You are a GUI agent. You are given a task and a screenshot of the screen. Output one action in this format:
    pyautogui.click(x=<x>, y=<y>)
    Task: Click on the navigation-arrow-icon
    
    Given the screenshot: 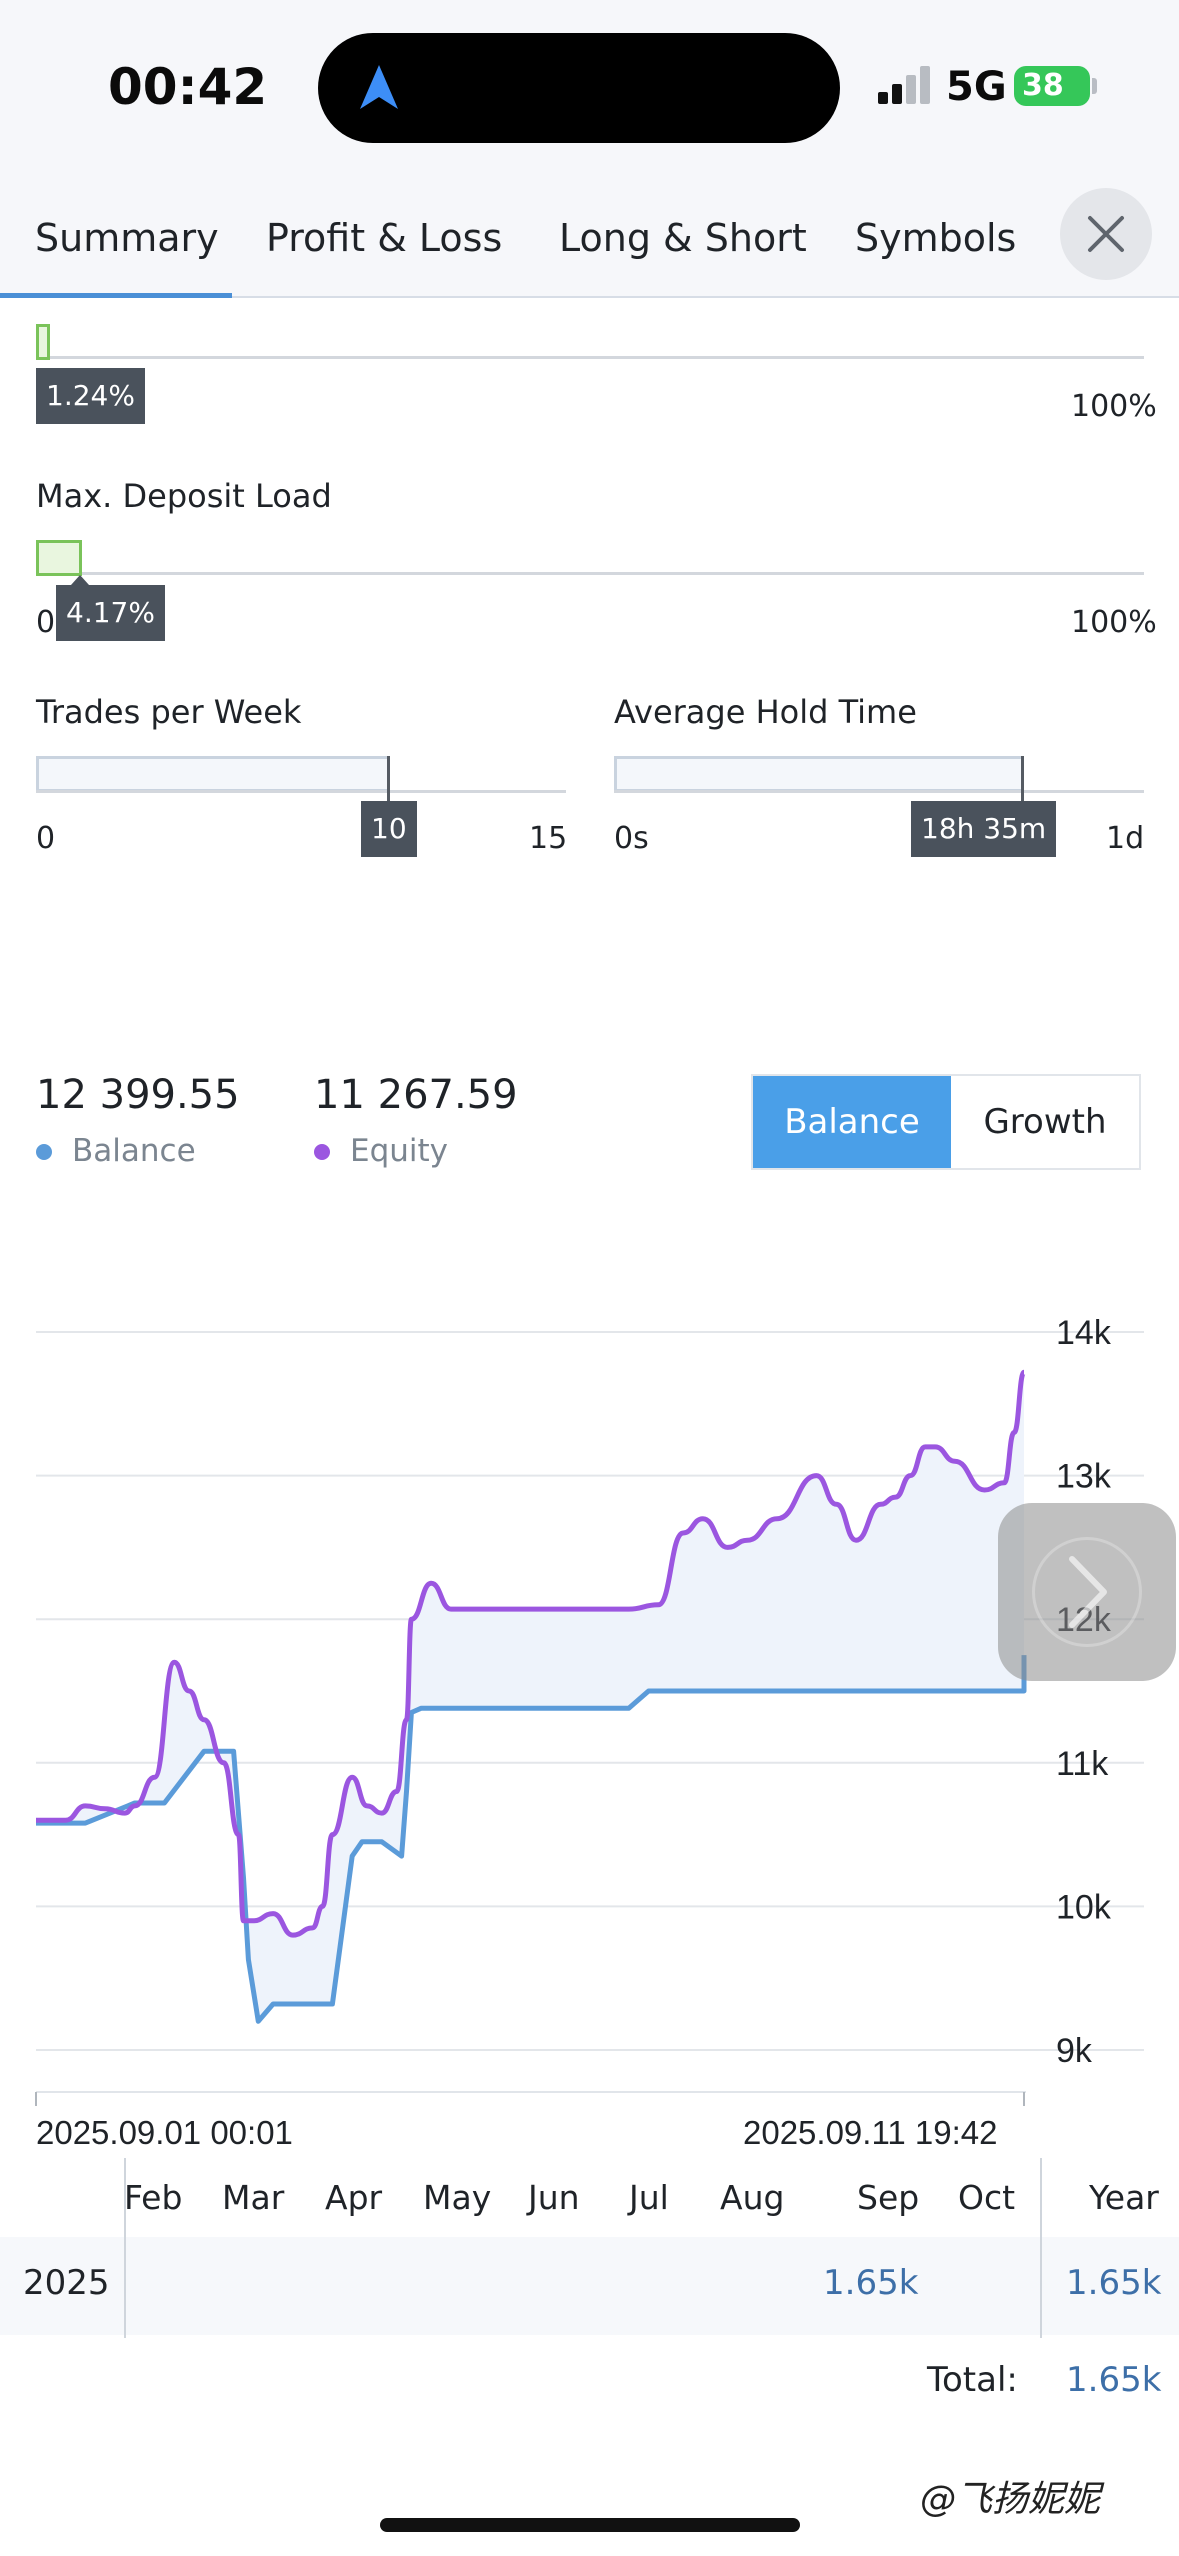 What is the action you would take?
    pyautogui.click(x=379, y=87)
    